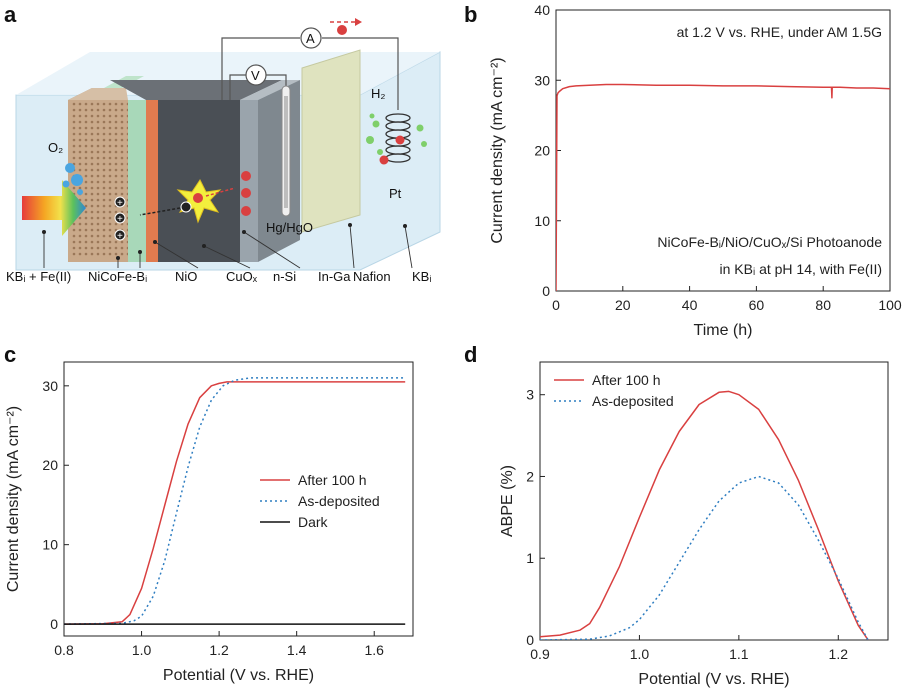 Image resolution: width=903 pixels, height=695 pixels. What do you see at coordinates (38, 276) in the screenshot?
I see `label-electrolyte-left: KBᵢ + Fe(II)` at bounding box center [38, 276].